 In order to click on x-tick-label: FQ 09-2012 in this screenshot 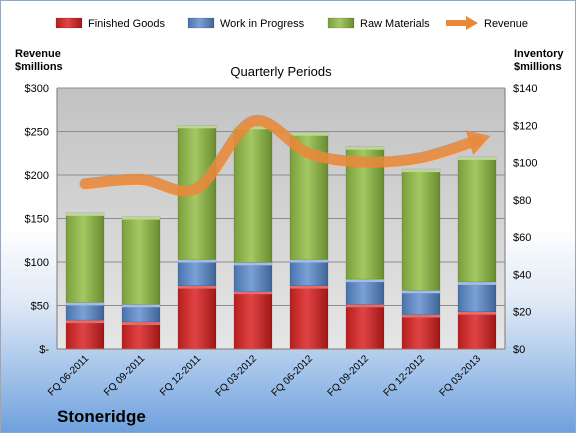, I will do `click(349, 376)`.